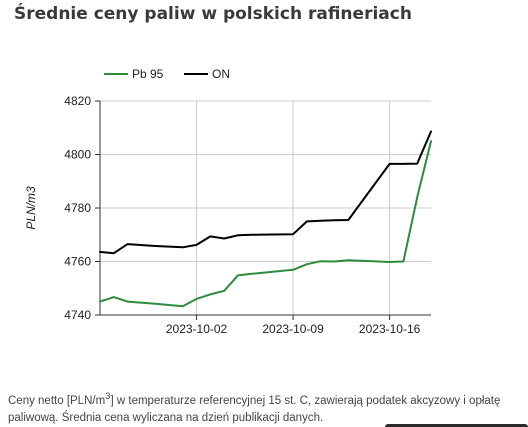 The image size is (528, 427). What do you see at coordinates (57, 400) in the screenshot?
I see `footnote-prefix: Ceny netto [PLN/m` at bounding box center [57, 400].